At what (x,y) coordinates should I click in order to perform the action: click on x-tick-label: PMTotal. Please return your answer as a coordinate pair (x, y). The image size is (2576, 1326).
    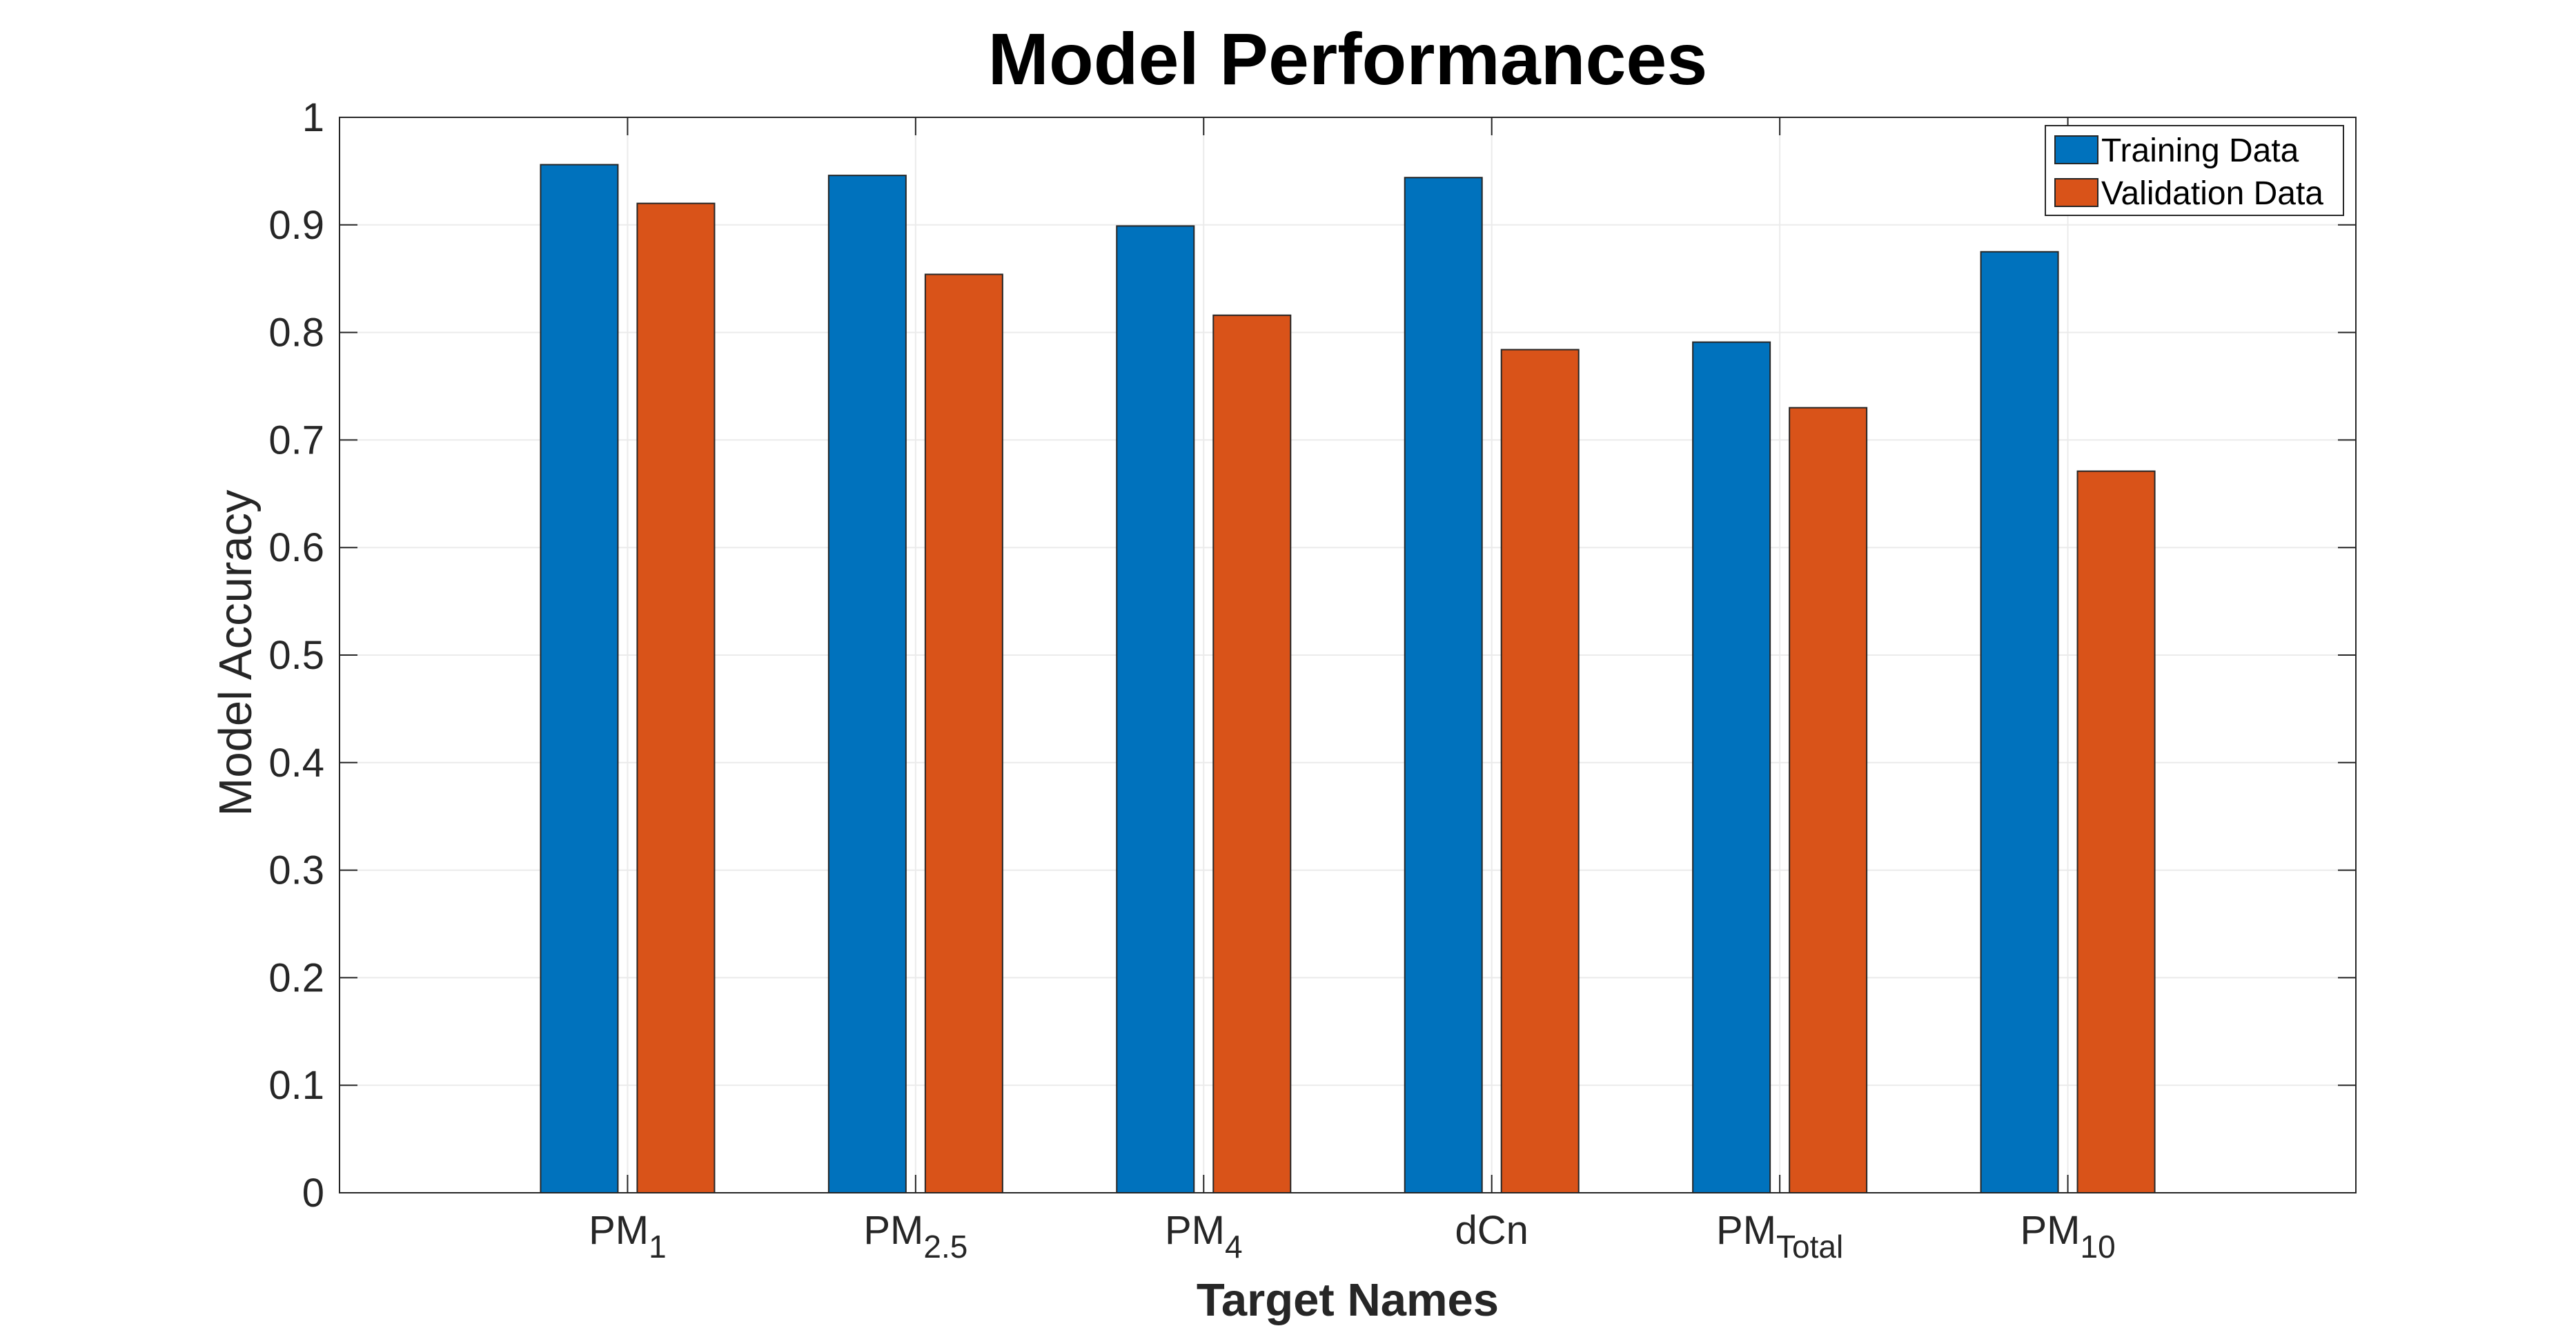
    Looking at the image, I should click on (1779, 1236).